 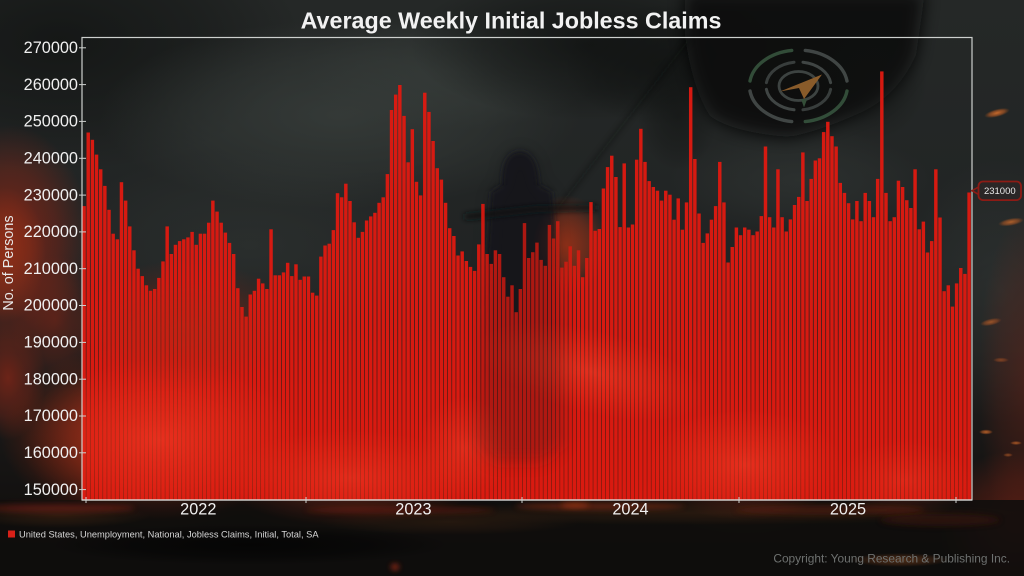 What do you see at coordinates (51, 306) in the screenshot?
I see `svg-text: 200000` at bounding box center [51, 306].